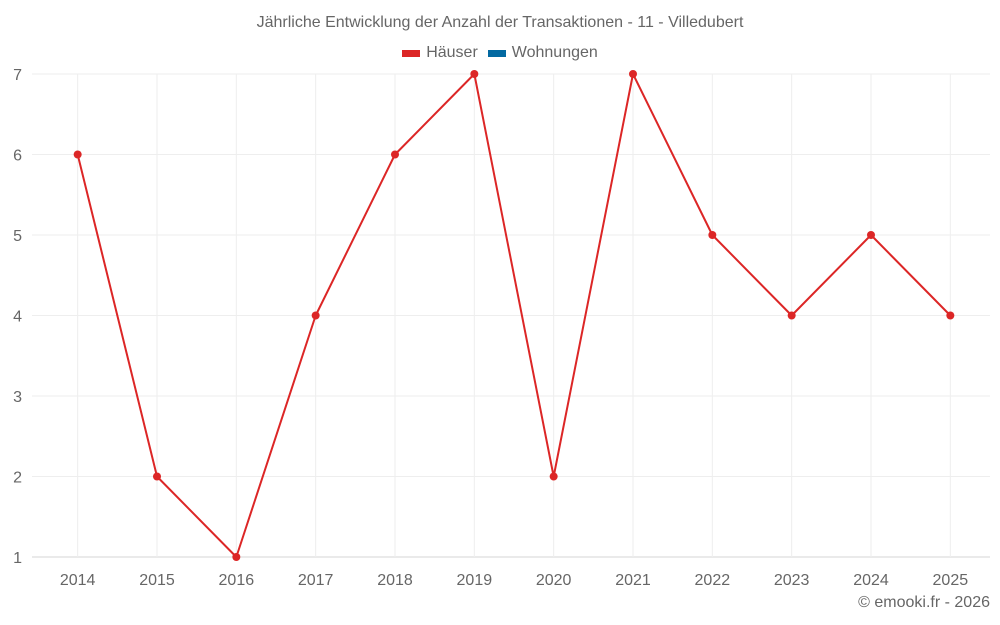  Describe the element at coordinates (237, 580) in the screenshot. I see `x-tick-label: 2016` at that location.